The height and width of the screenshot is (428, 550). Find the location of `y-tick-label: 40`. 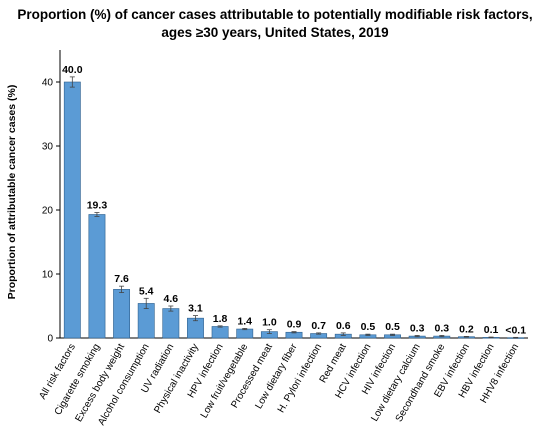

y-tick-label: 40 is located at coordinates (48, 83).